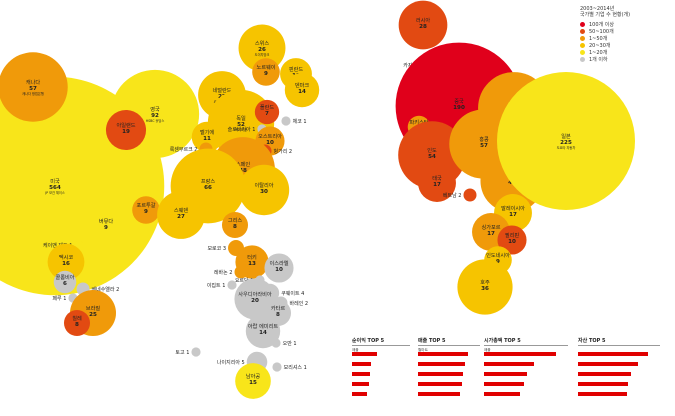 Image resolution: width=675 pixels, height=416 pixels. Describe the element at coordinates (263, 185) in the screenshot. I see `bubble-label: 이탈리아` at that location.